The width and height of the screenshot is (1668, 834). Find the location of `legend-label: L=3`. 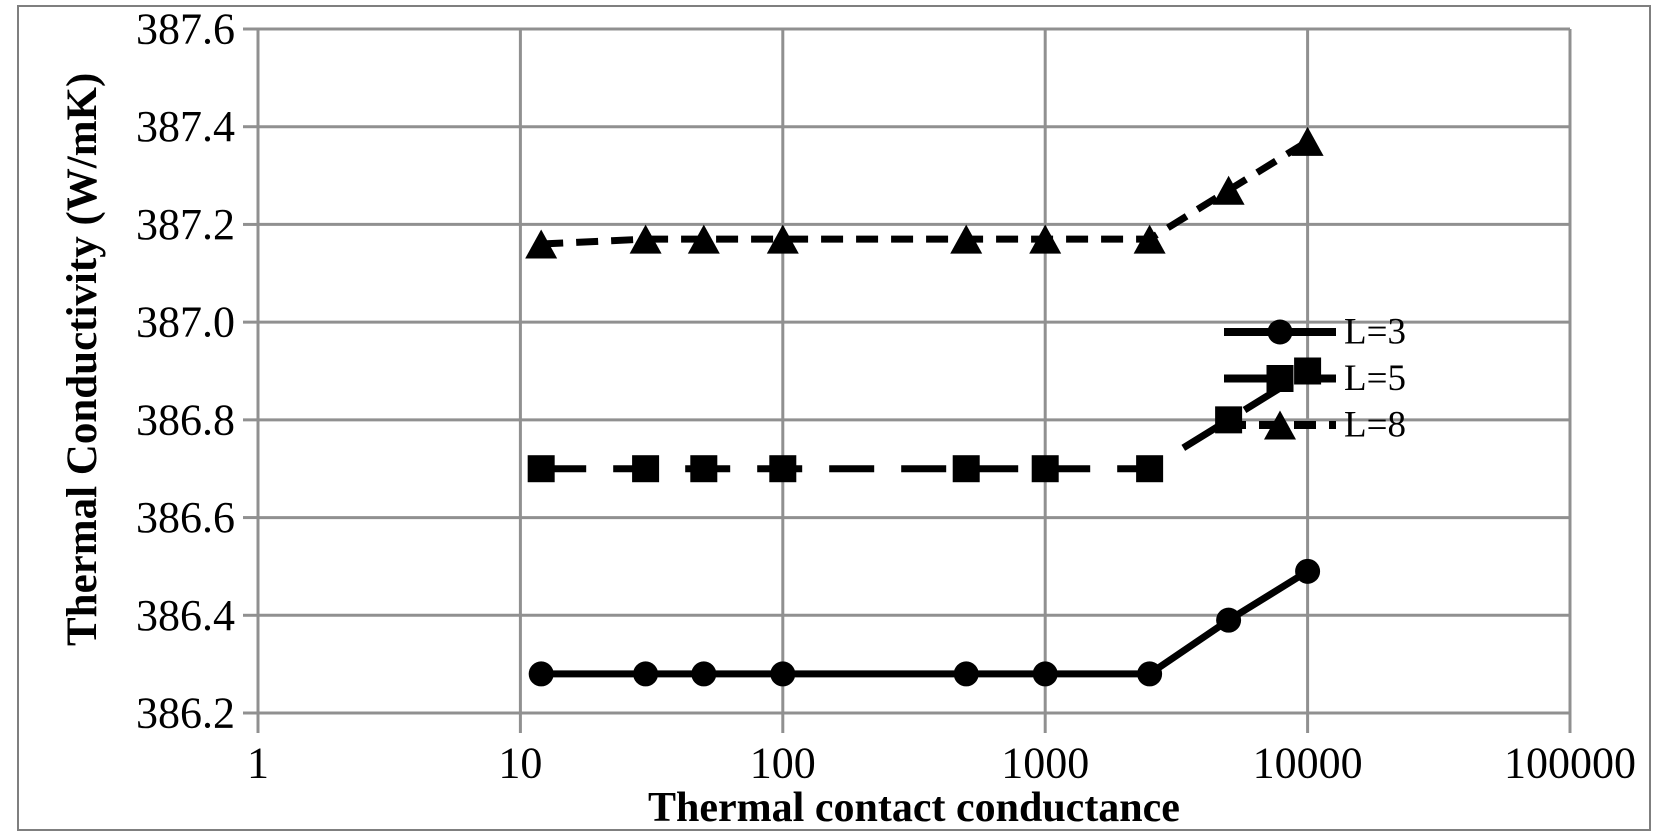

legend-label: L=3 is located at coordinates (1375, 332).